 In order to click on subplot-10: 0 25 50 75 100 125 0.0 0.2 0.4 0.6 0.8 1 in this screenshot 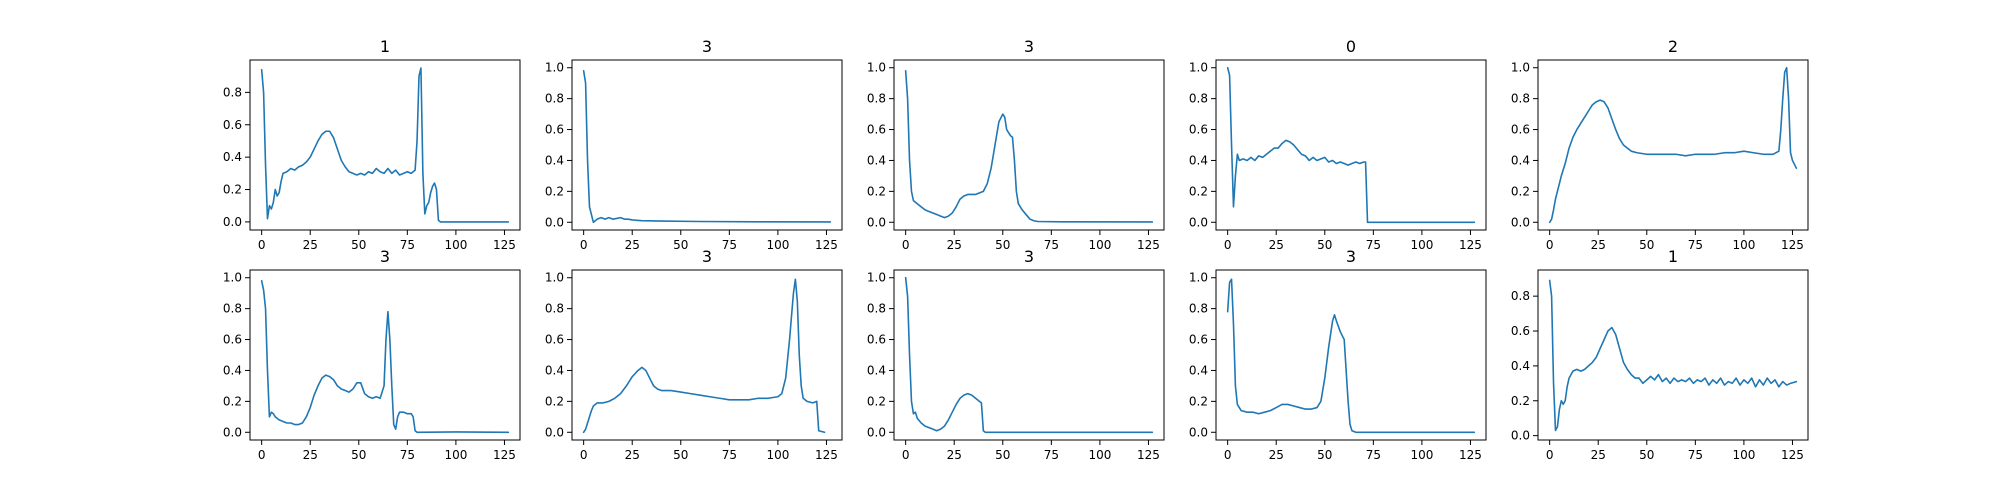, I will do `click(1660, 354)`.